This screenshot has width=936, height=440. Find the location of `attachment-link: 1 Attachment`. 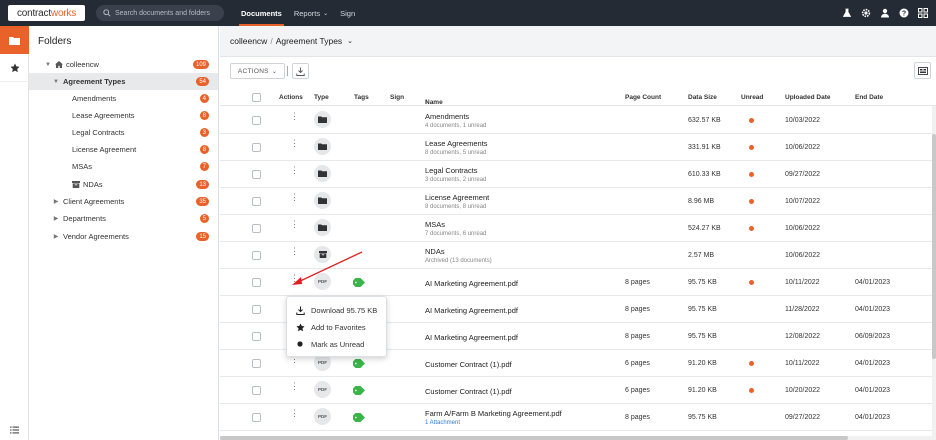

attachment-link: 1 Attachment is located at coordinates (443, 423).